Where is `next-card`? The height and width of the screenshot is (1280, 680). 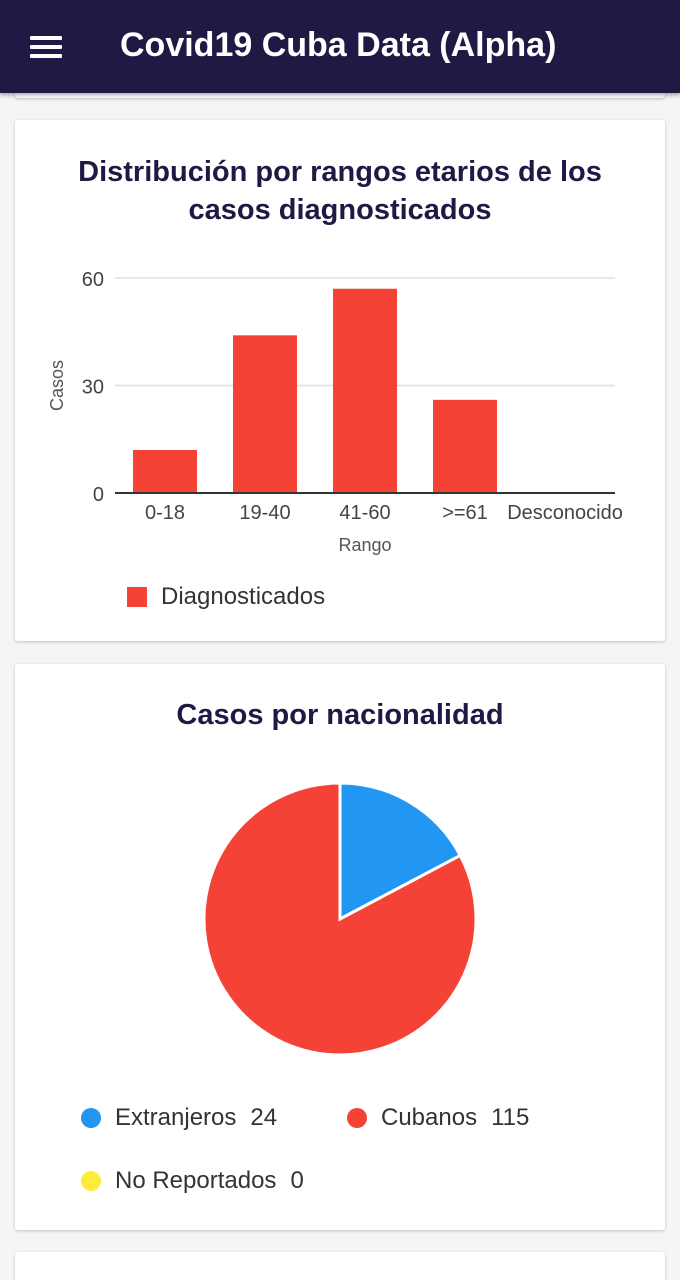
next-card is located at coordinates (340, 1266).